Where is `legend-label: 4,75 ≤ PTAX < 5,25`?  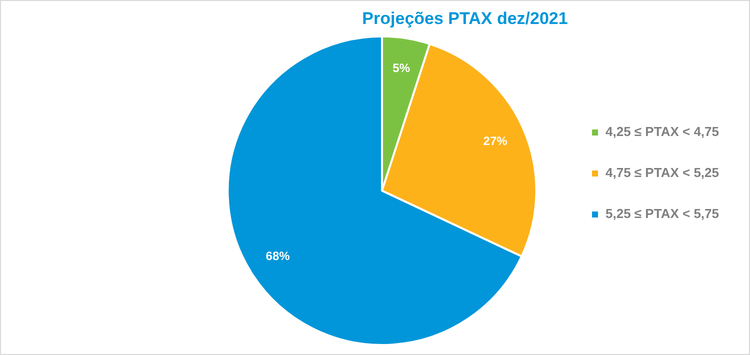
legend-label: 4,75 ≤ PTAX < 5,25 is located at coordinates (662, 172).